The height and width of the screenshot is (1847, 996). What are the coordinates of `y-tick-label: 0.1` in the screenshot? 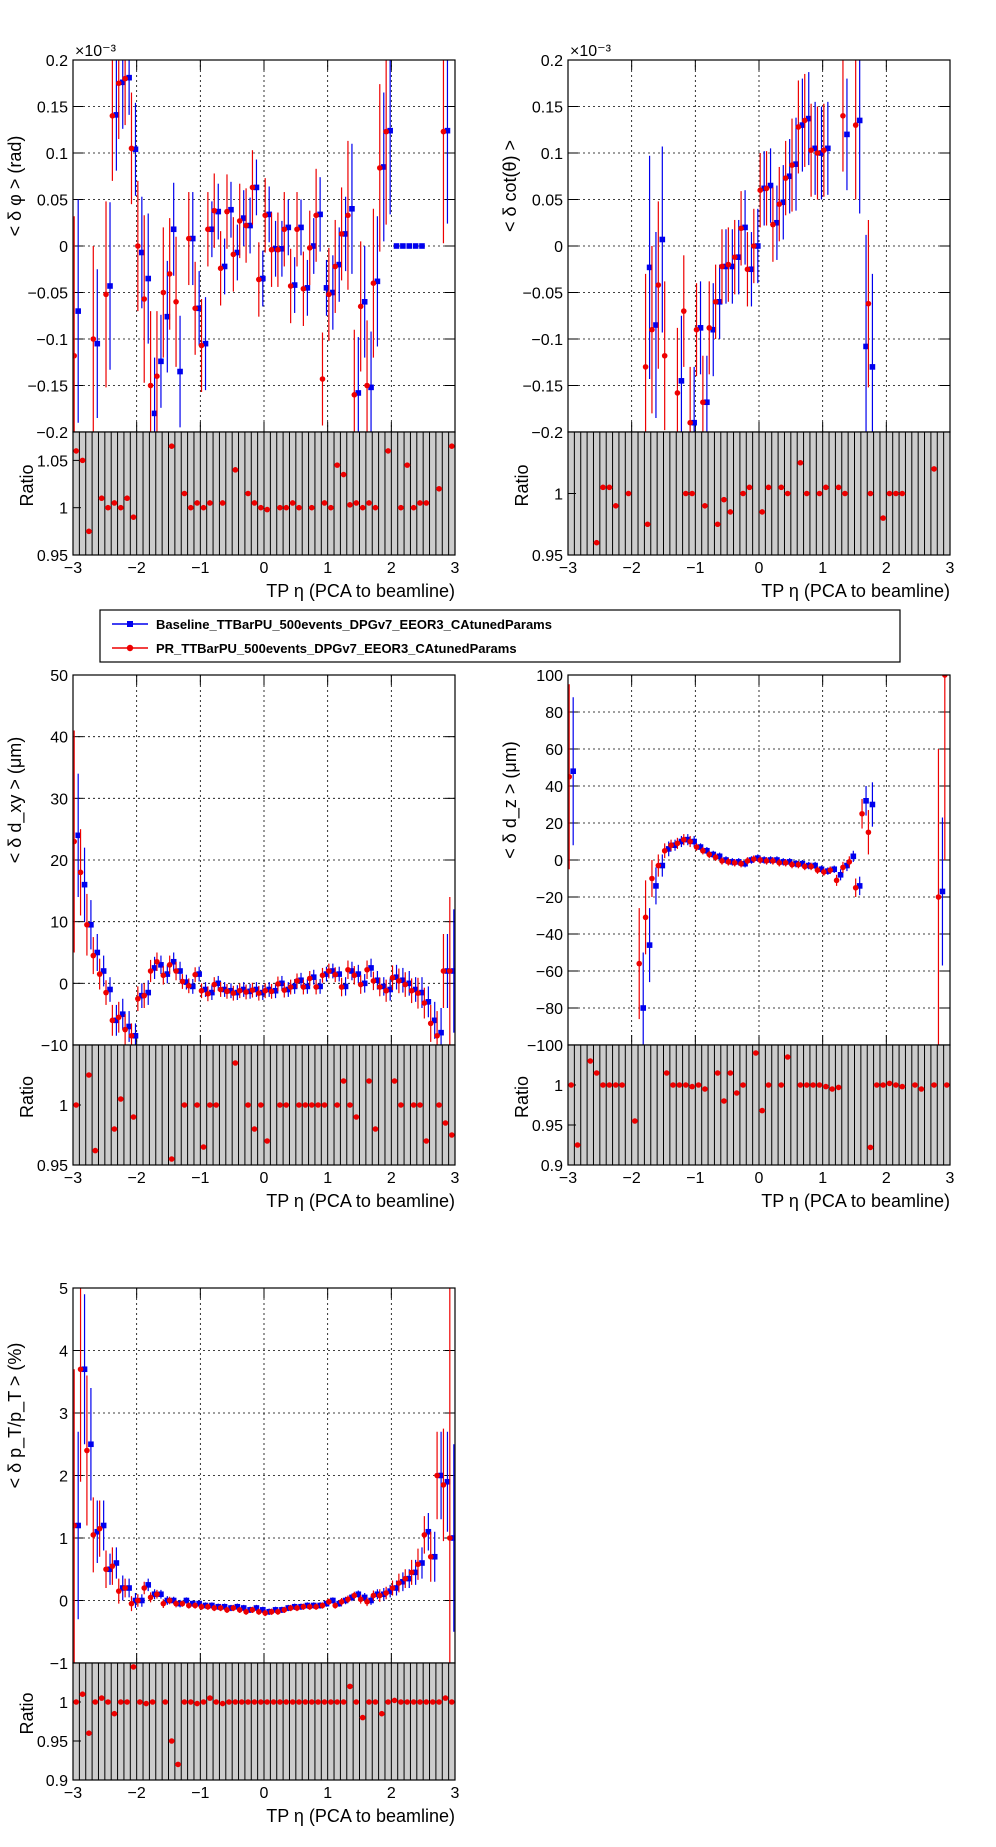 It's located at (552, 154).